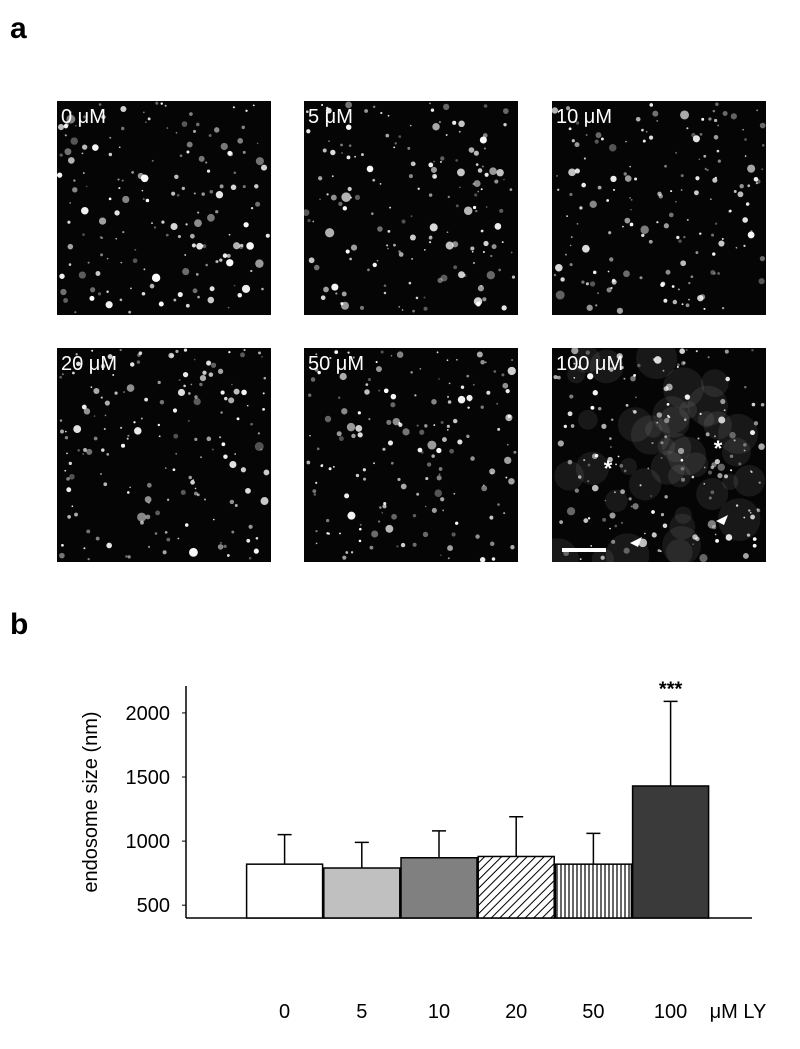 The height and width of the screenshot is (1049, 800). I want to click on error-bar, so click(439, 844).